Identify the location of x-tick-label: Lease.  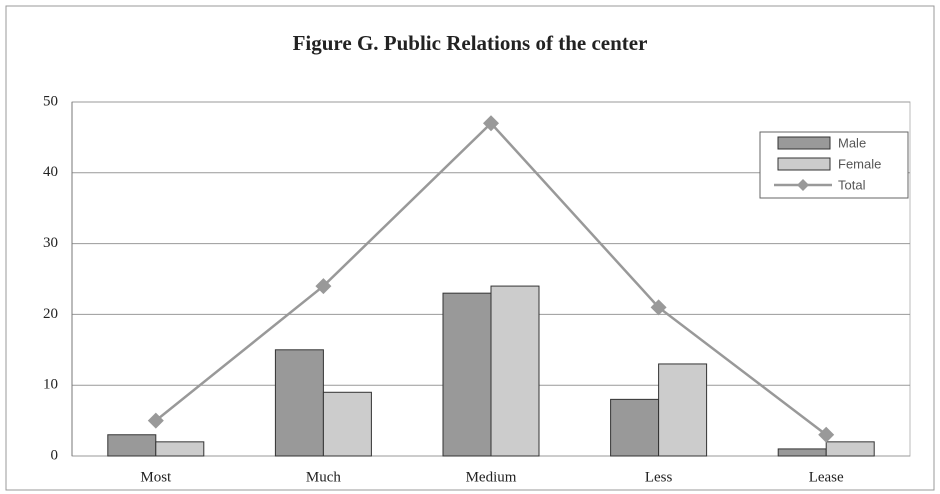
(826, 477).